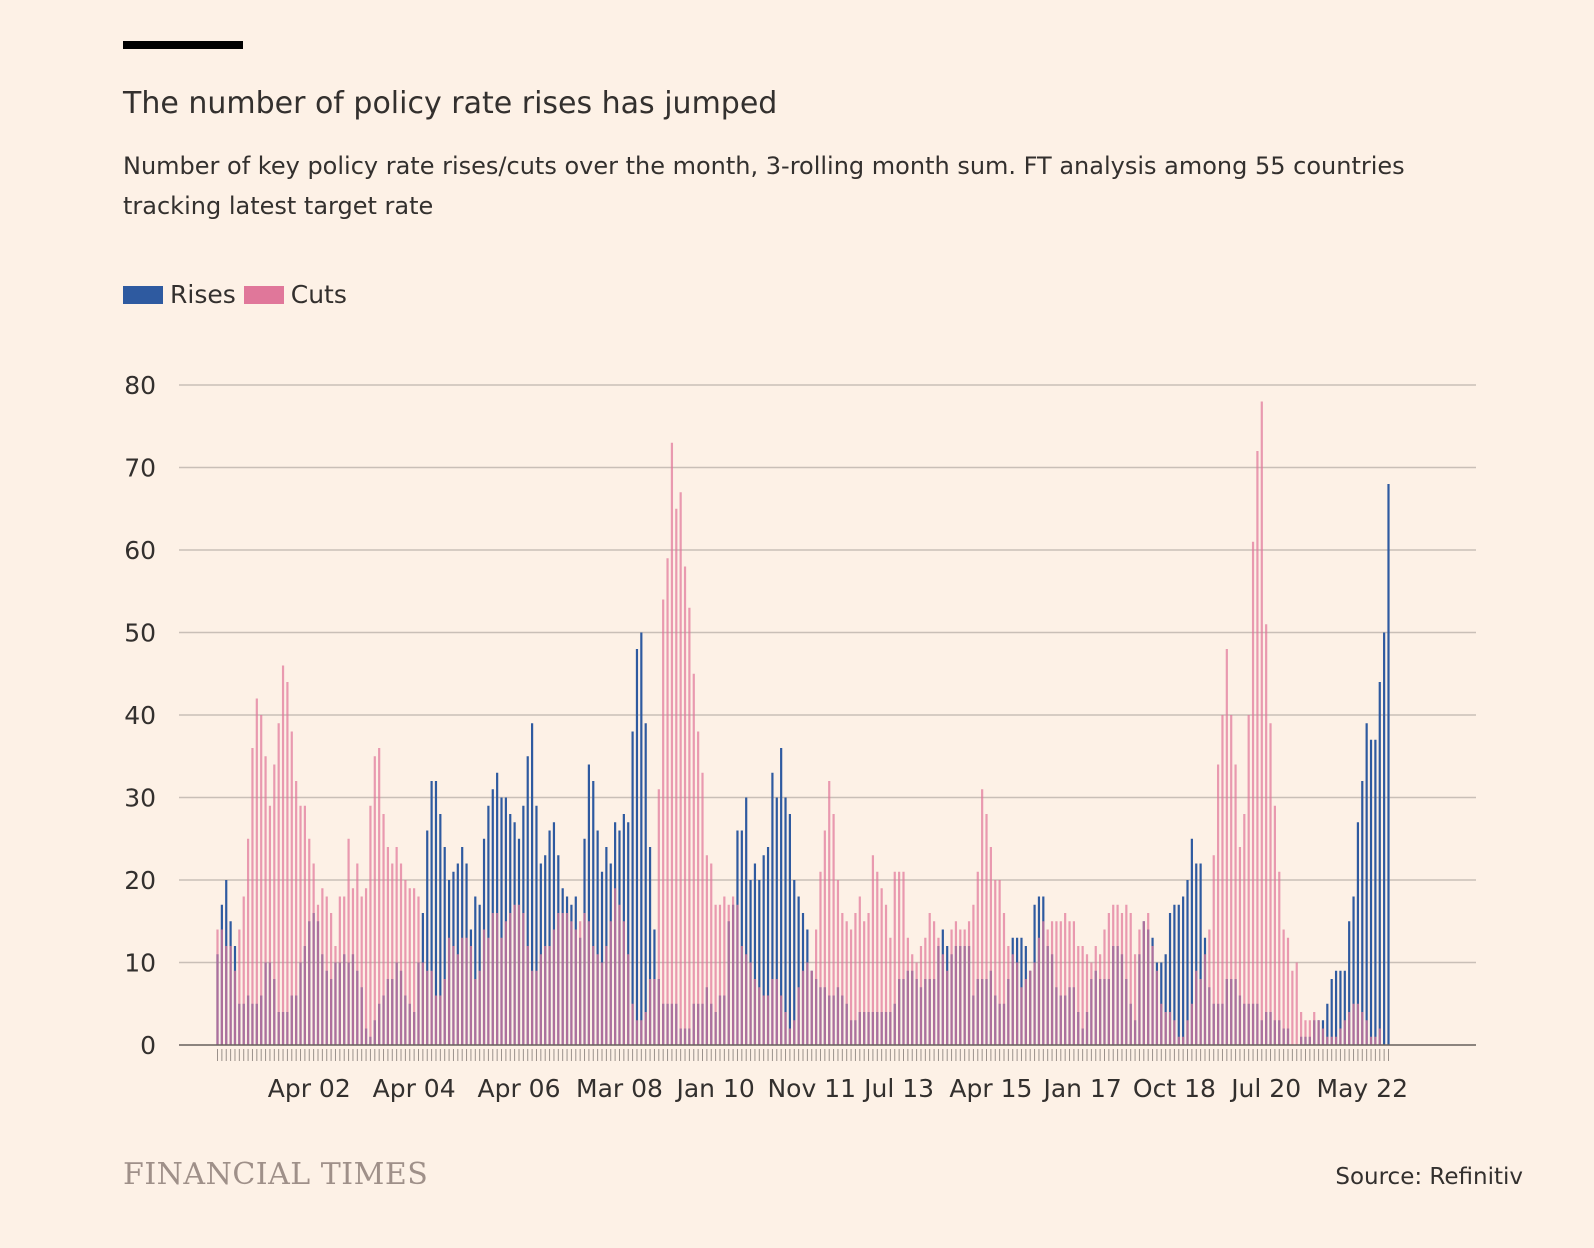 The image size is (1594, 1248). I want to click on legend-swatch-cuts, so click(263, 294).